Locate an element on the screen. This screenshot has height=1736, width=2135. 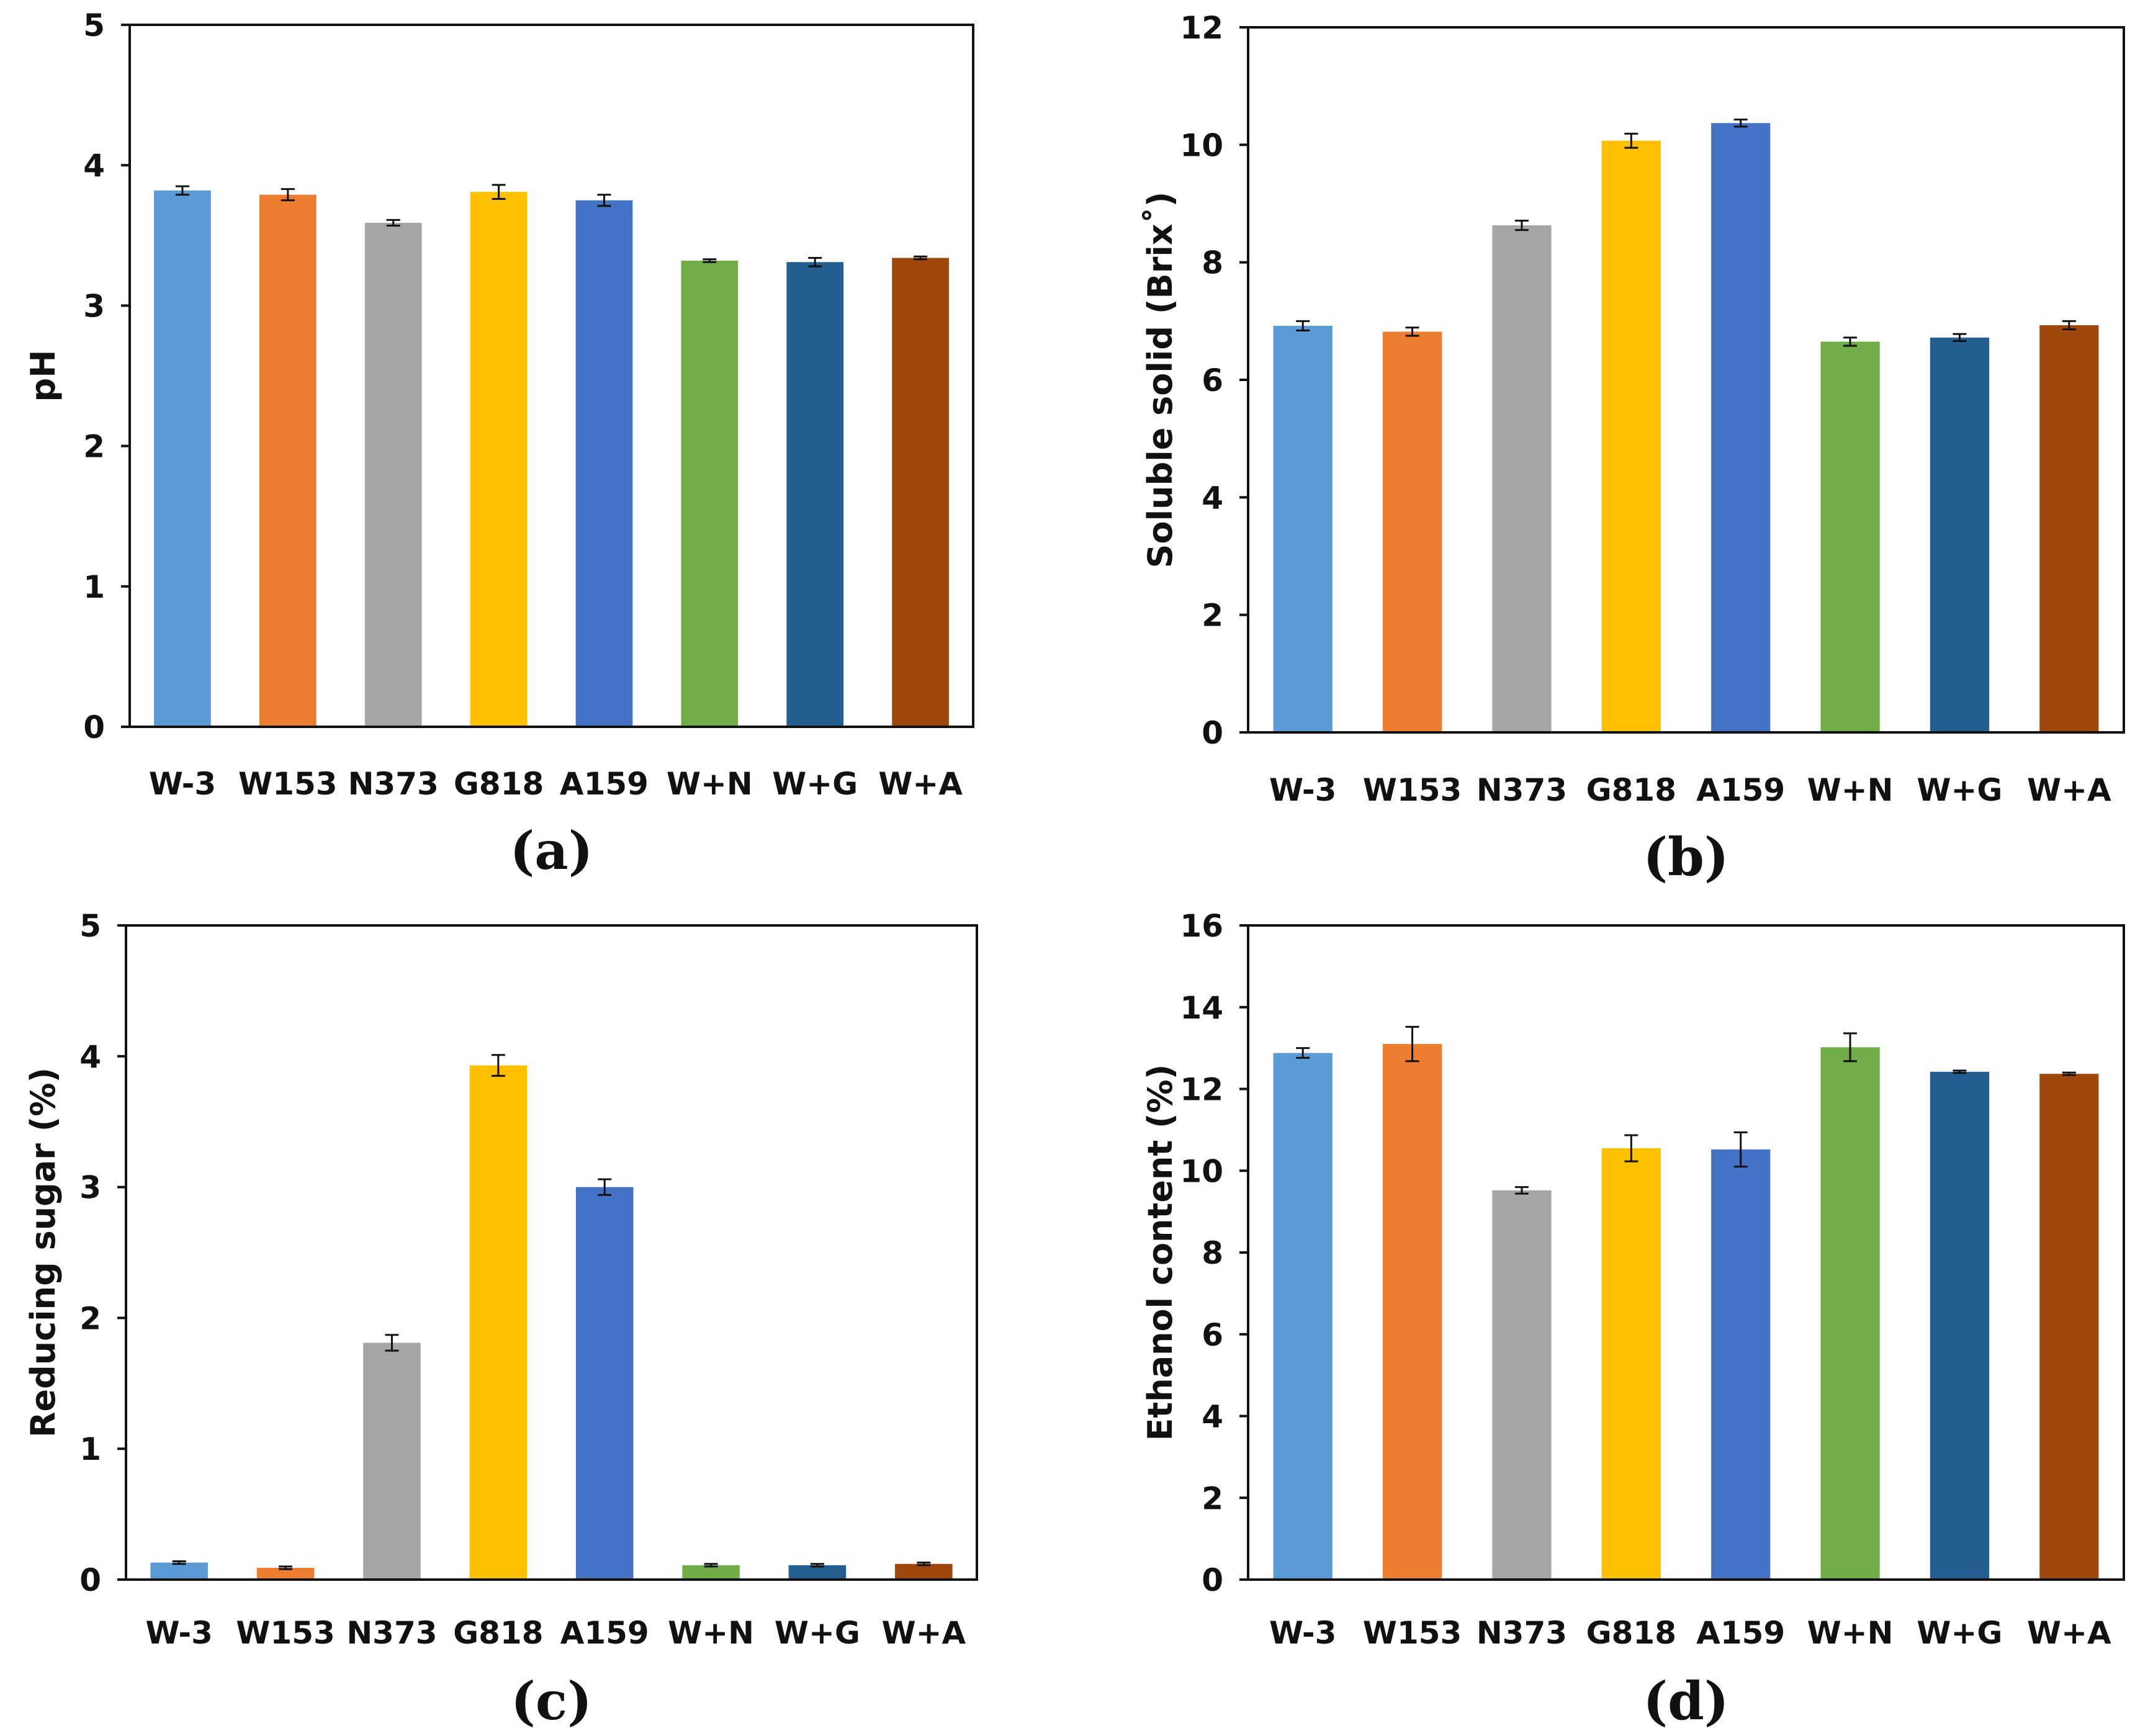
y-axis-label: Reducing sugar (%) is located at coordinates (43, 1252).